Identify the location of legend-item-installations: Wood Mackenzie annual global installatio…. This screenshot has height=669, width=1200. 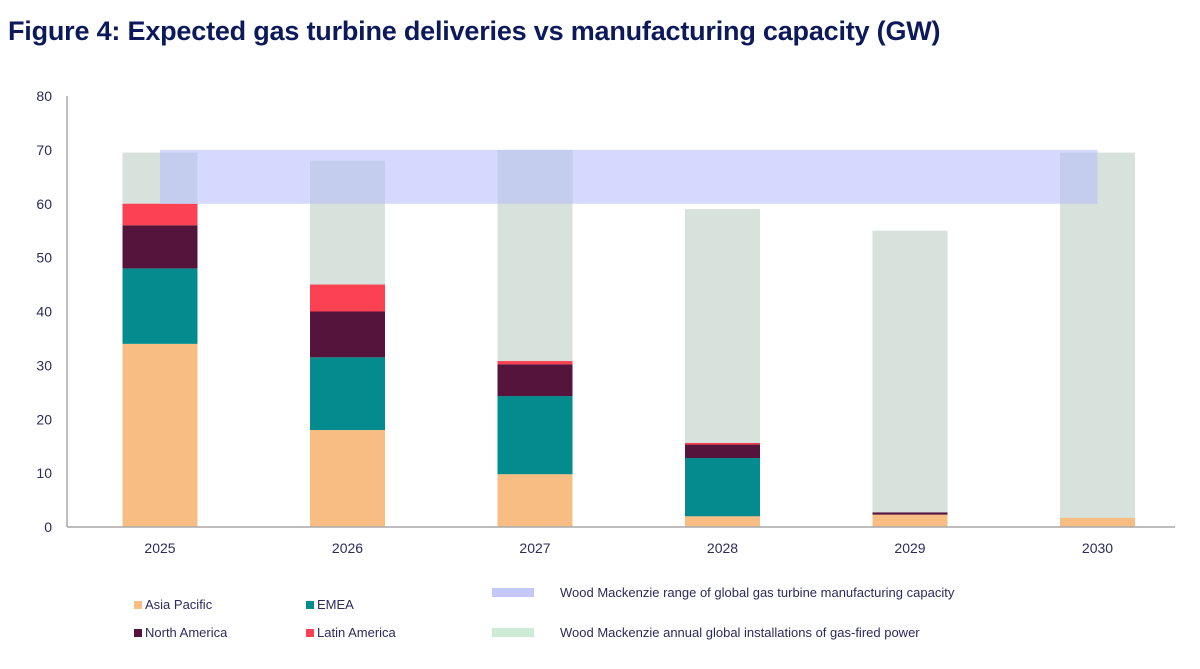
(706, 632).